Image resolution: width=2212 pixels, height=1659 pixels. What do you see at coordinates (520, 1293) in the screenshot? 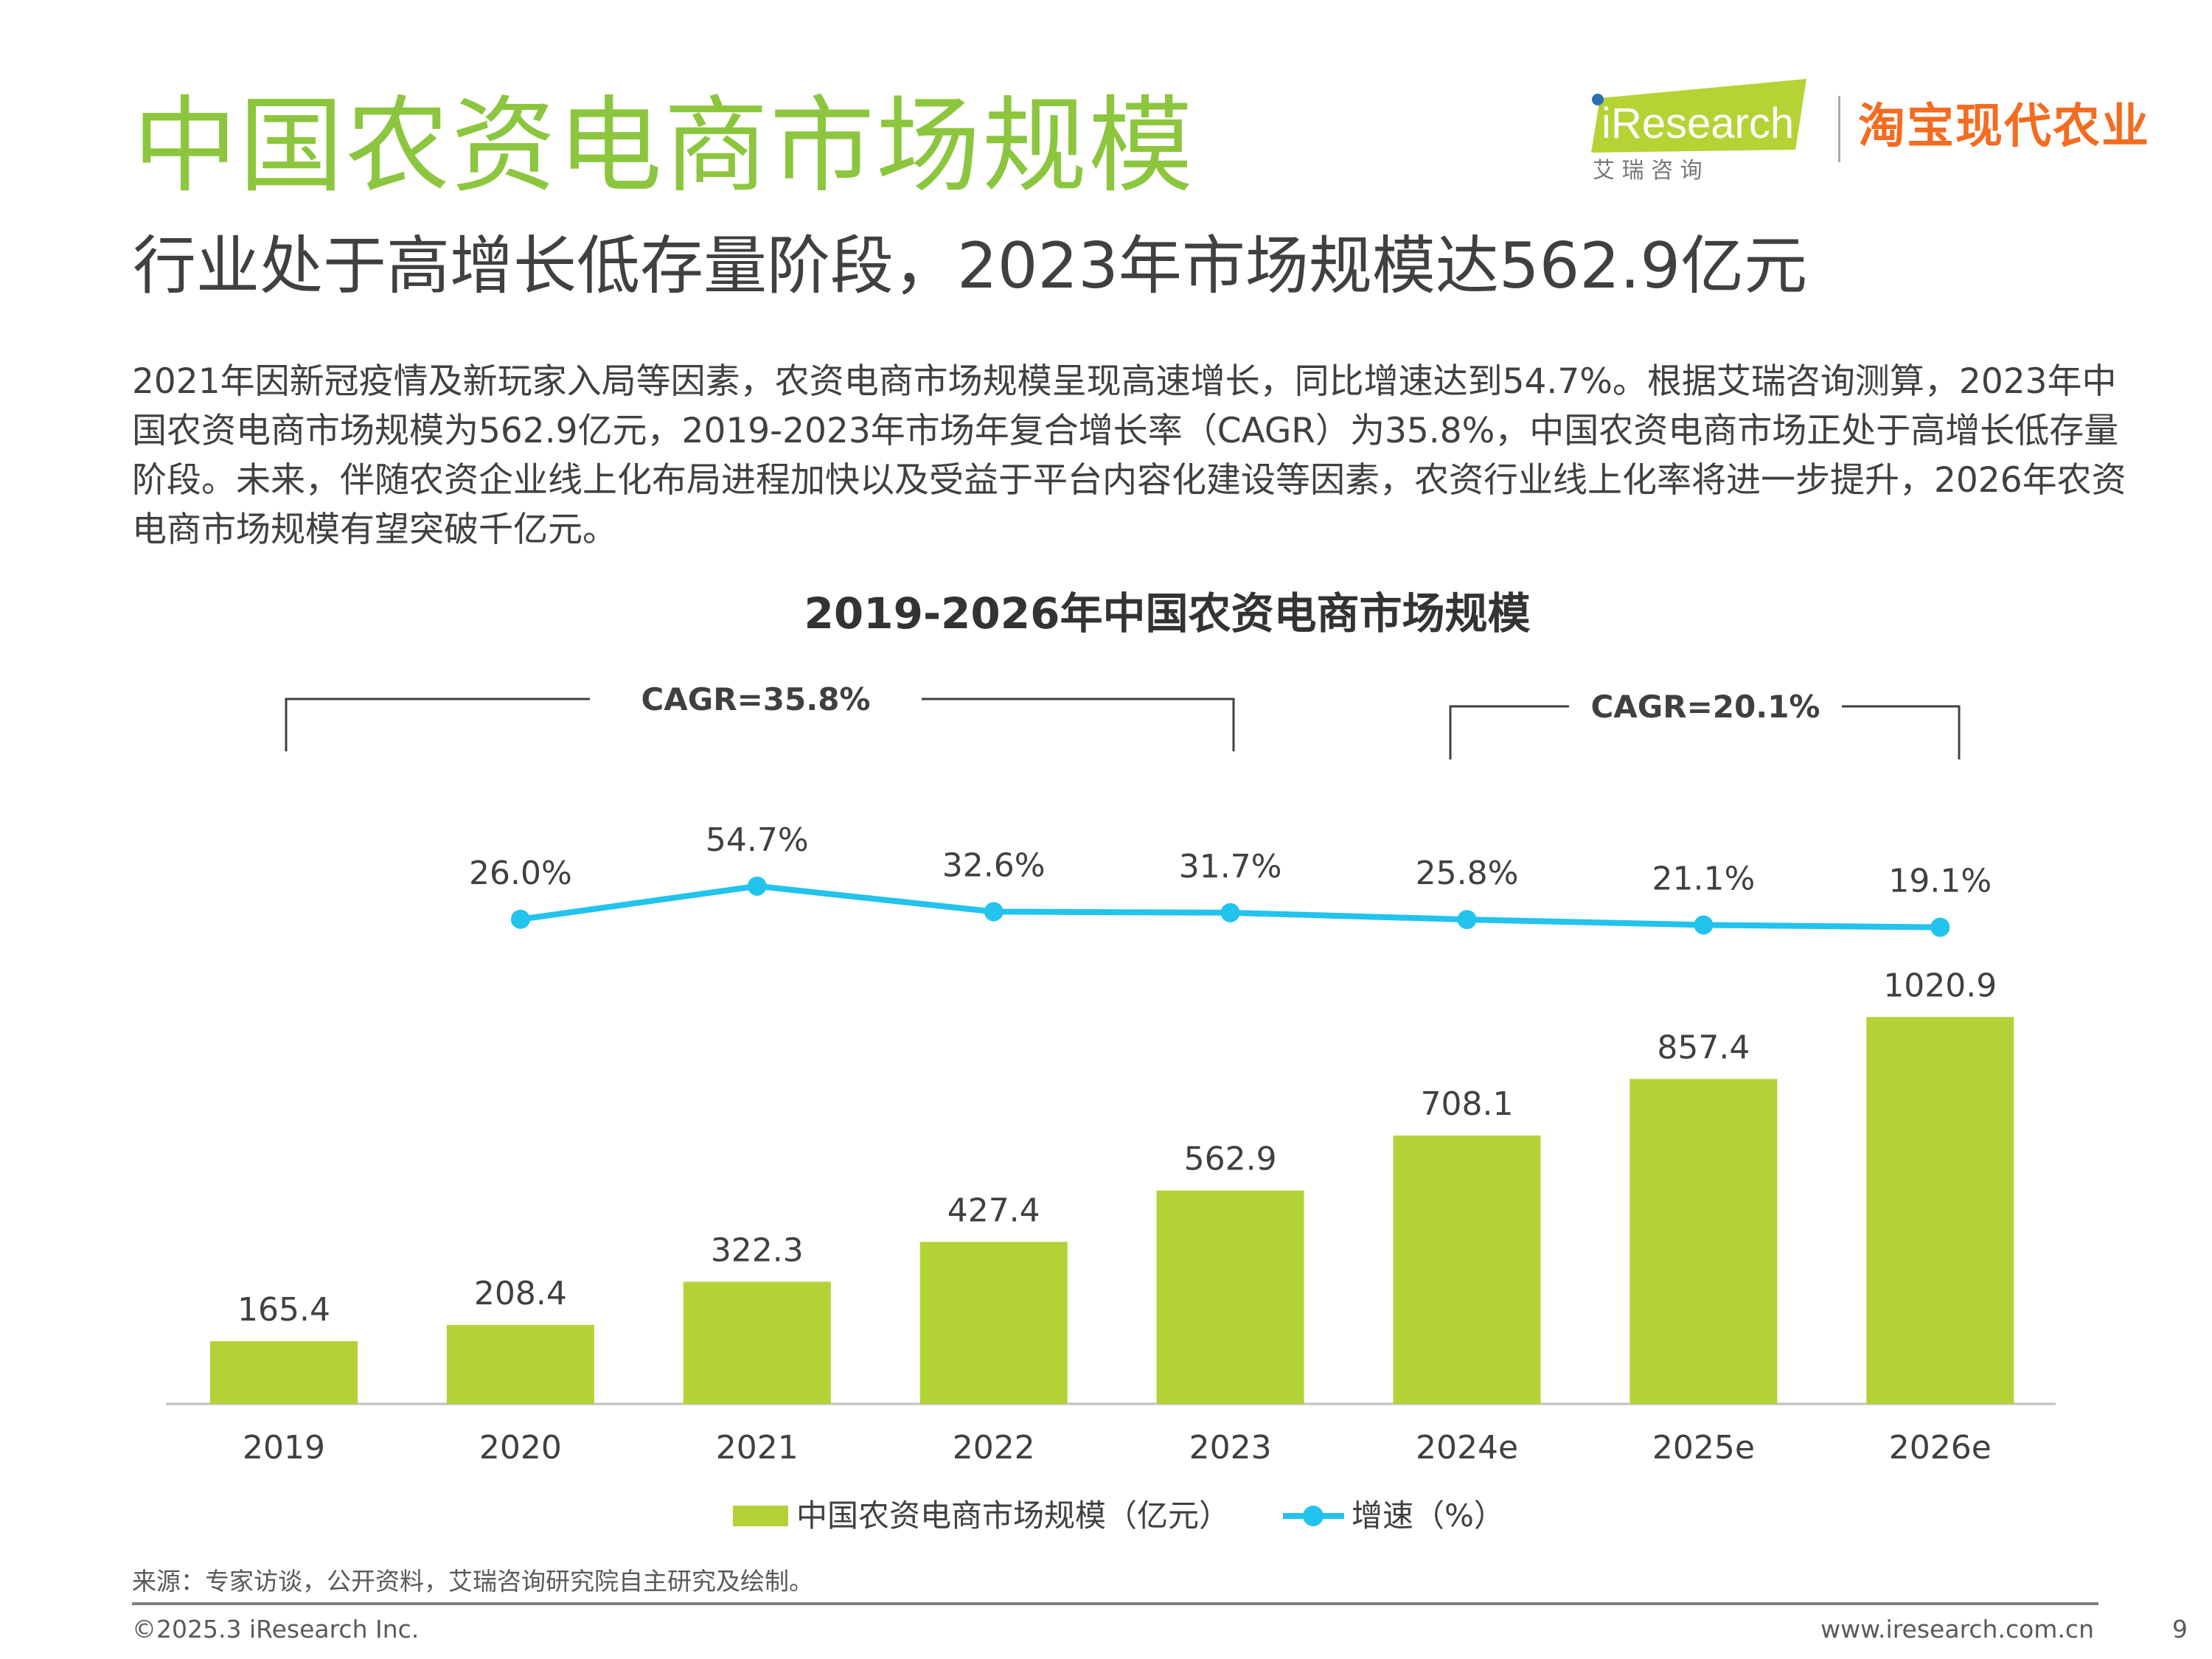
I see `bar-value-label: 208.4` at bounding box center [520, 1293].